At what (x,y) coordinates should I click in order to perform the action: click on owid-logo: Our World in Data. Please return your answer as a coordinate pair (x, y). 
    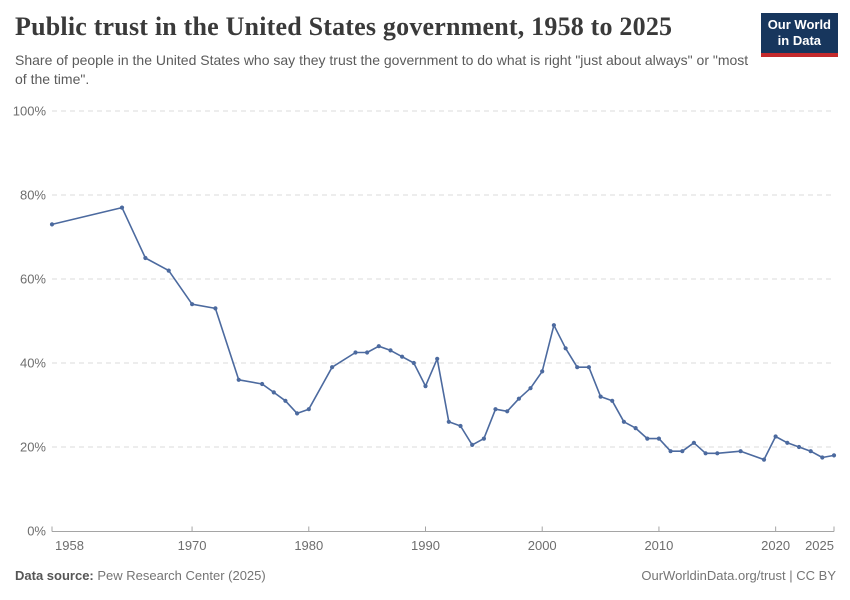
    Looking at the image, I should click on (799, 35).